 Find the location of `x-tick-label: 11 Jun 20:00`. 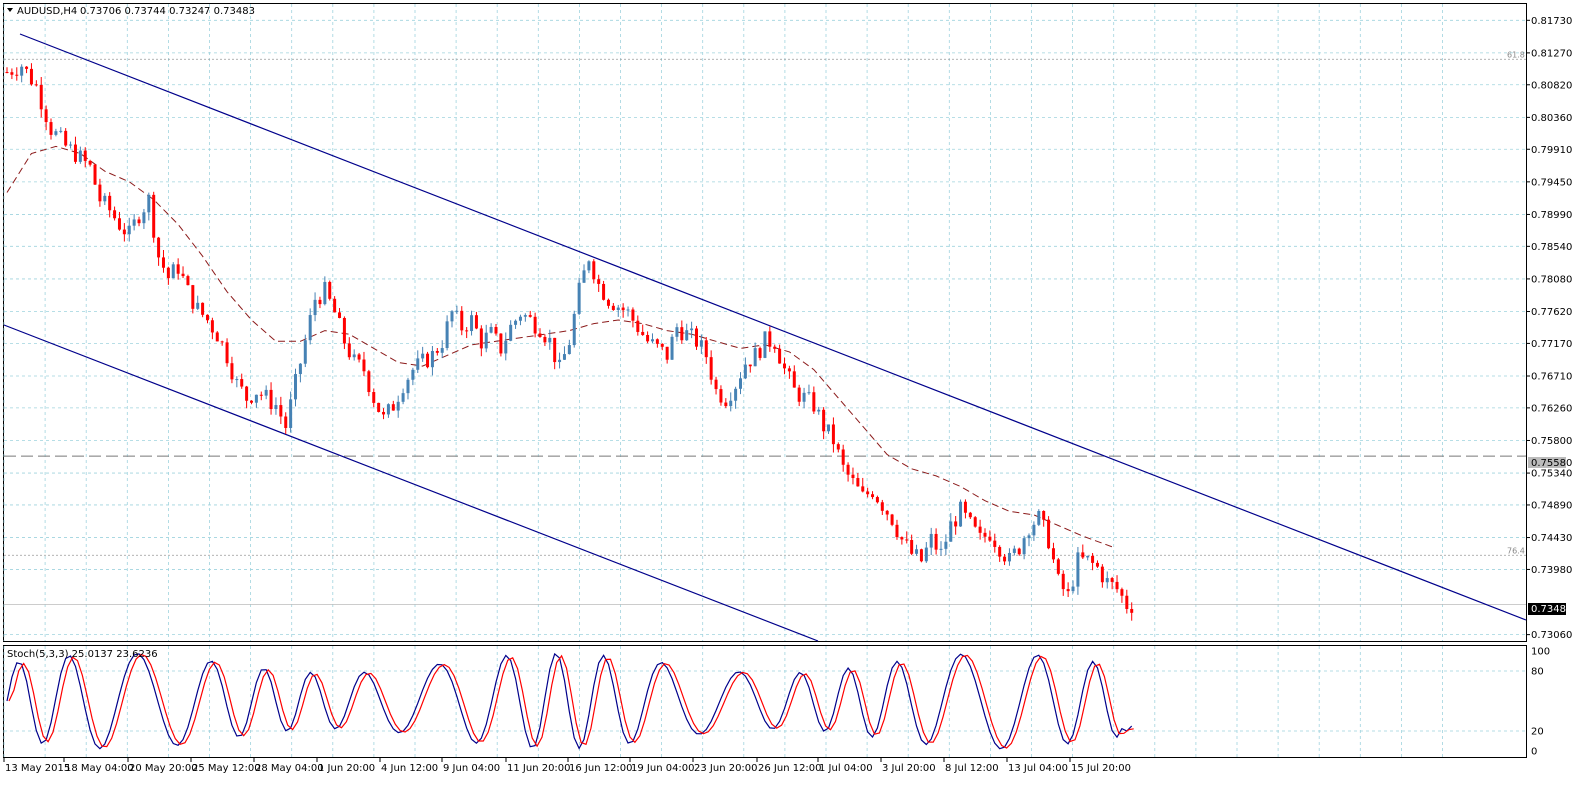

x-tick-label: 11 Jun 20:00 is located at coordinates (539, 768).